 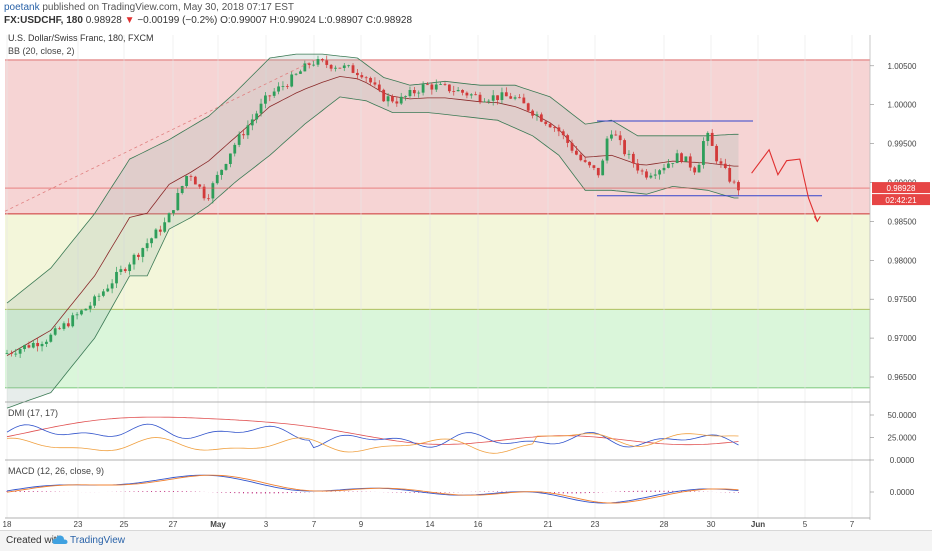 I want to click on x-tick-label: 5, so click(x=805, y=524).